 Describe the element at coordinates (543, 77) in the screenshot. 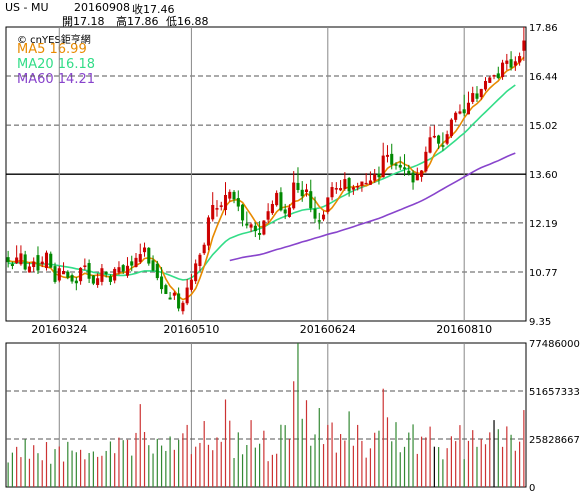

I see `price-tick-label: 16.44` at that location.